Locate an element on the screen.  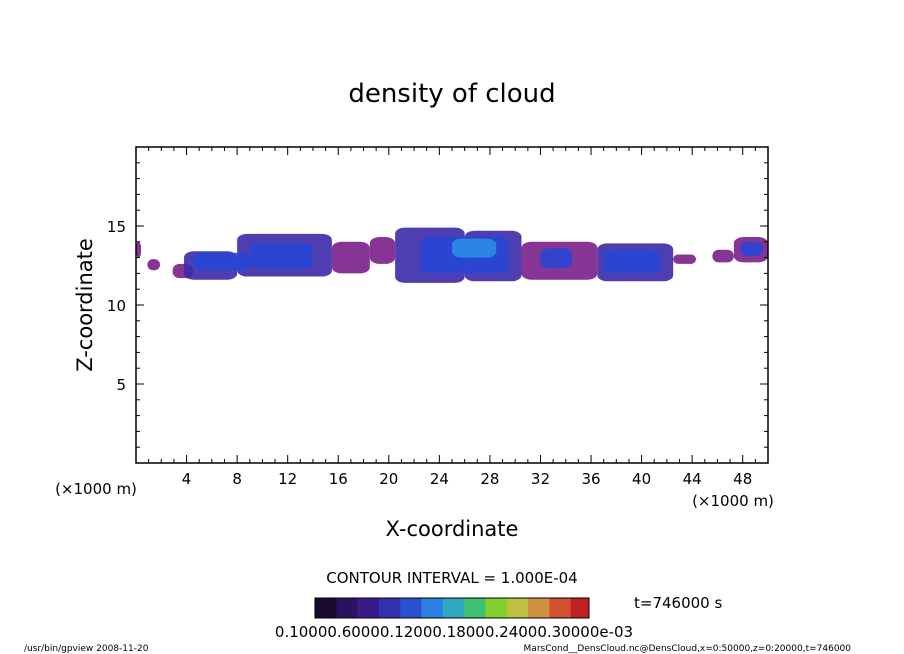
x-unit-label-right: (×1000 m) is located at coordinates (733, 501).